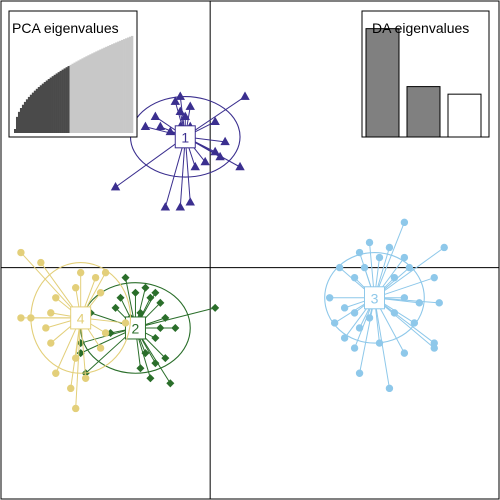 This screenshot has height=500, width=500. I want to click on da-eigenvalues-title: DA eigenvalues, so click(420, 28).